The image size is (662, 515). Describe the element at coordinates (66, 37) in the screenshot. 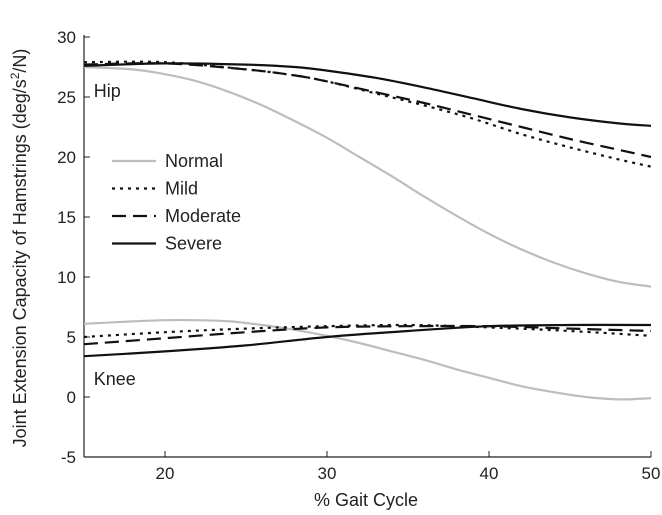

I see `y-tick-label: 30` at that location.